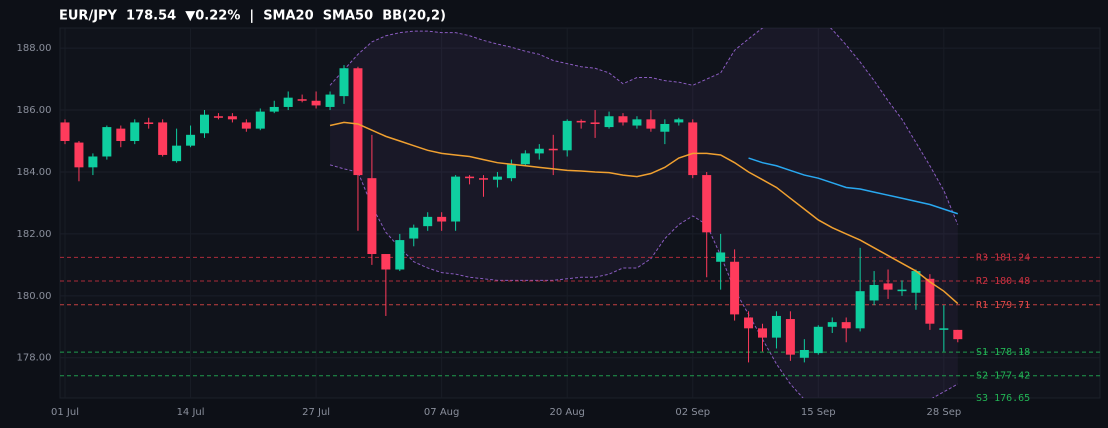 This screenshot has height=428, width=1108. I want to click on level-label: S1 178.18, so click(1003, 352).